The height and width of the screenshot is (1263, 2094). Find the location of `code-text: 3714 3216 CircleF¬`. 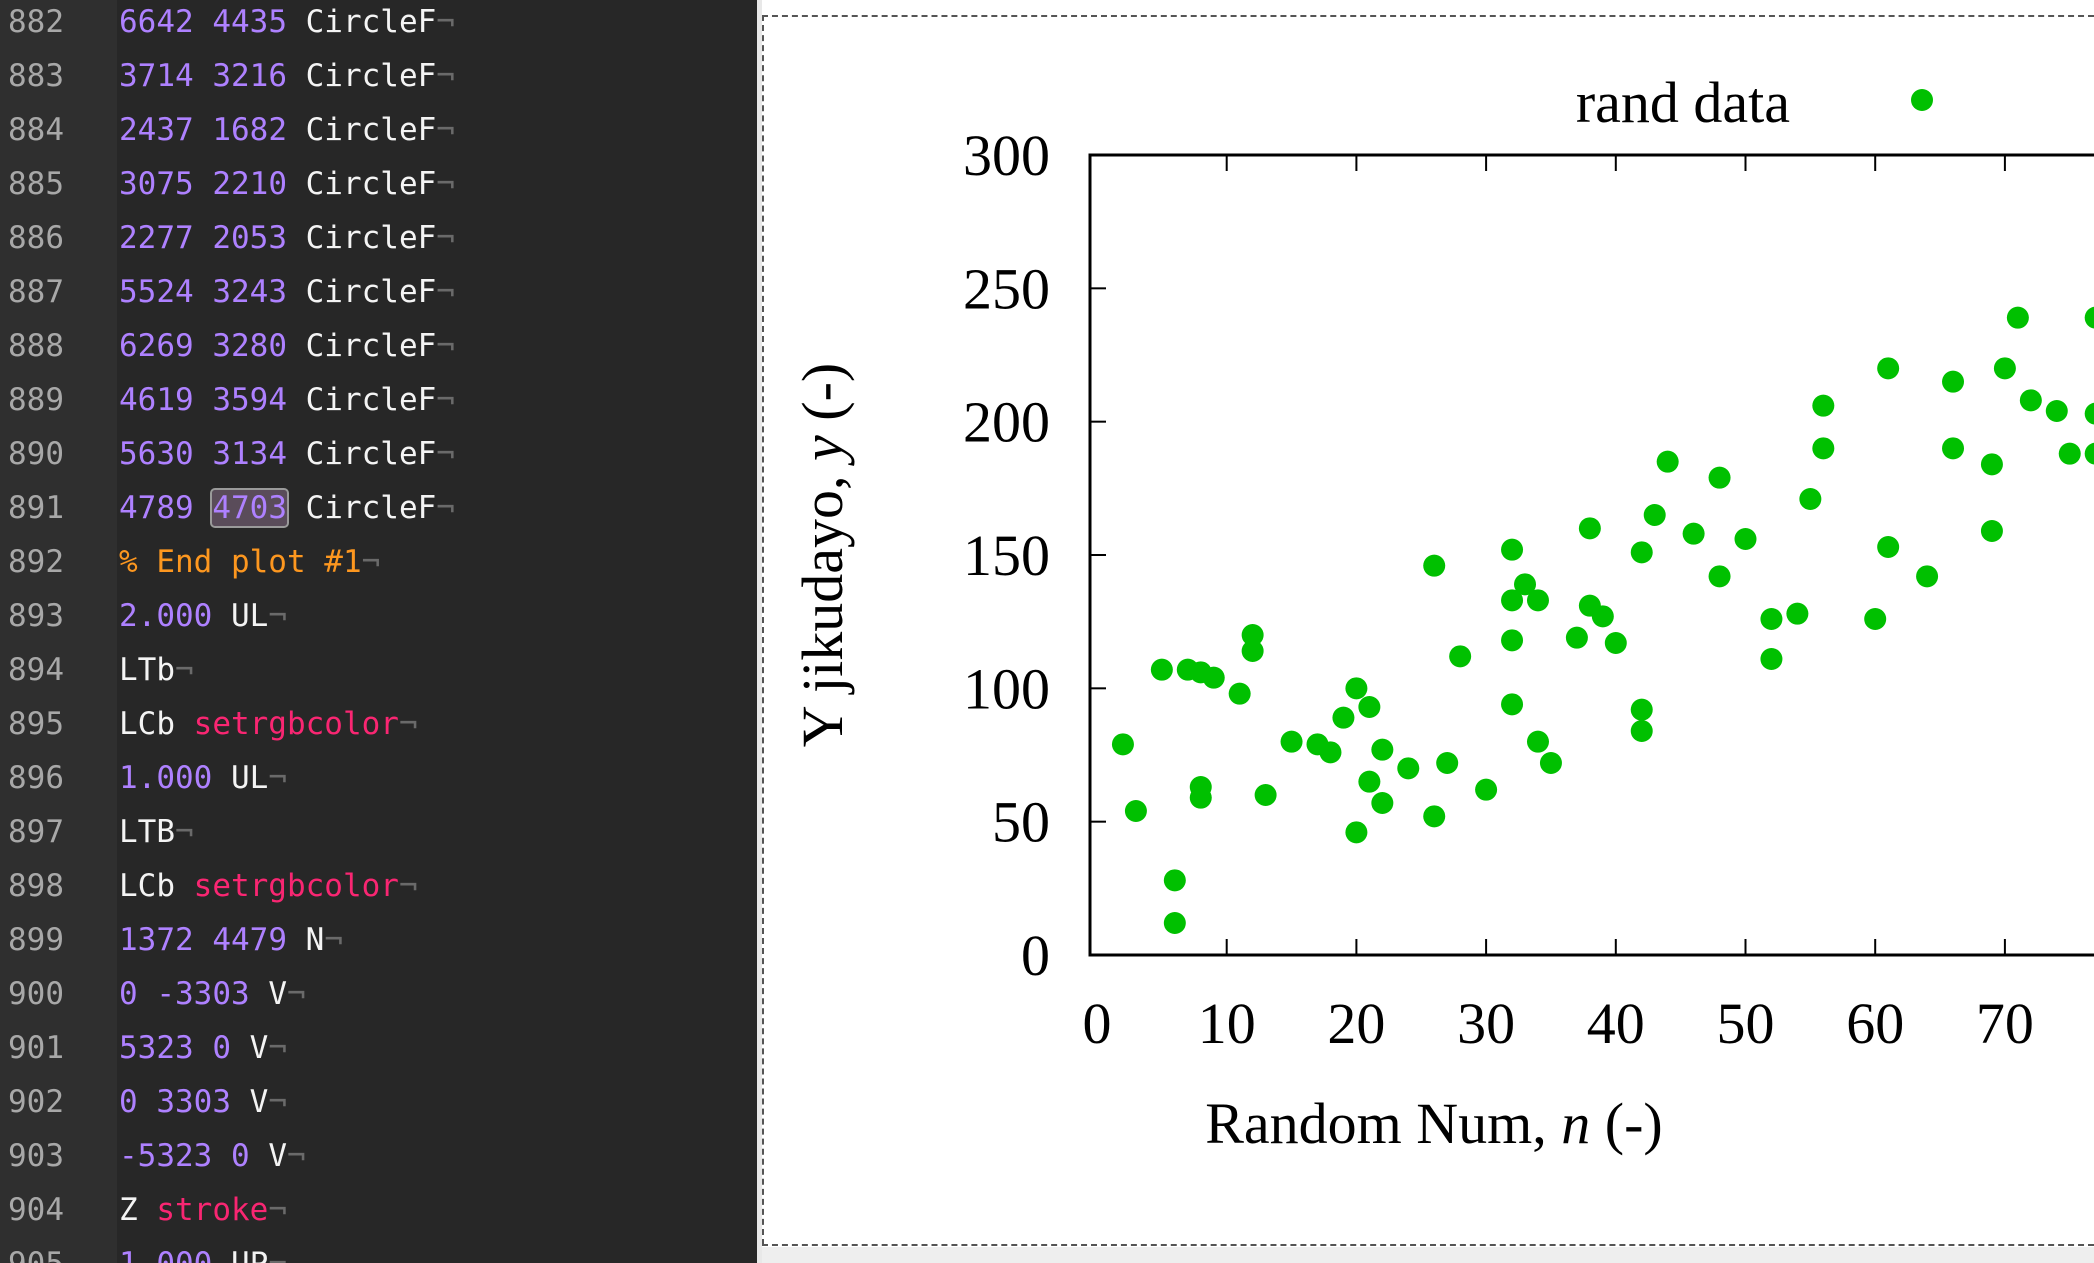

code-text: 3714 3216 CircleF¬ is located at coordinates (287, 76).